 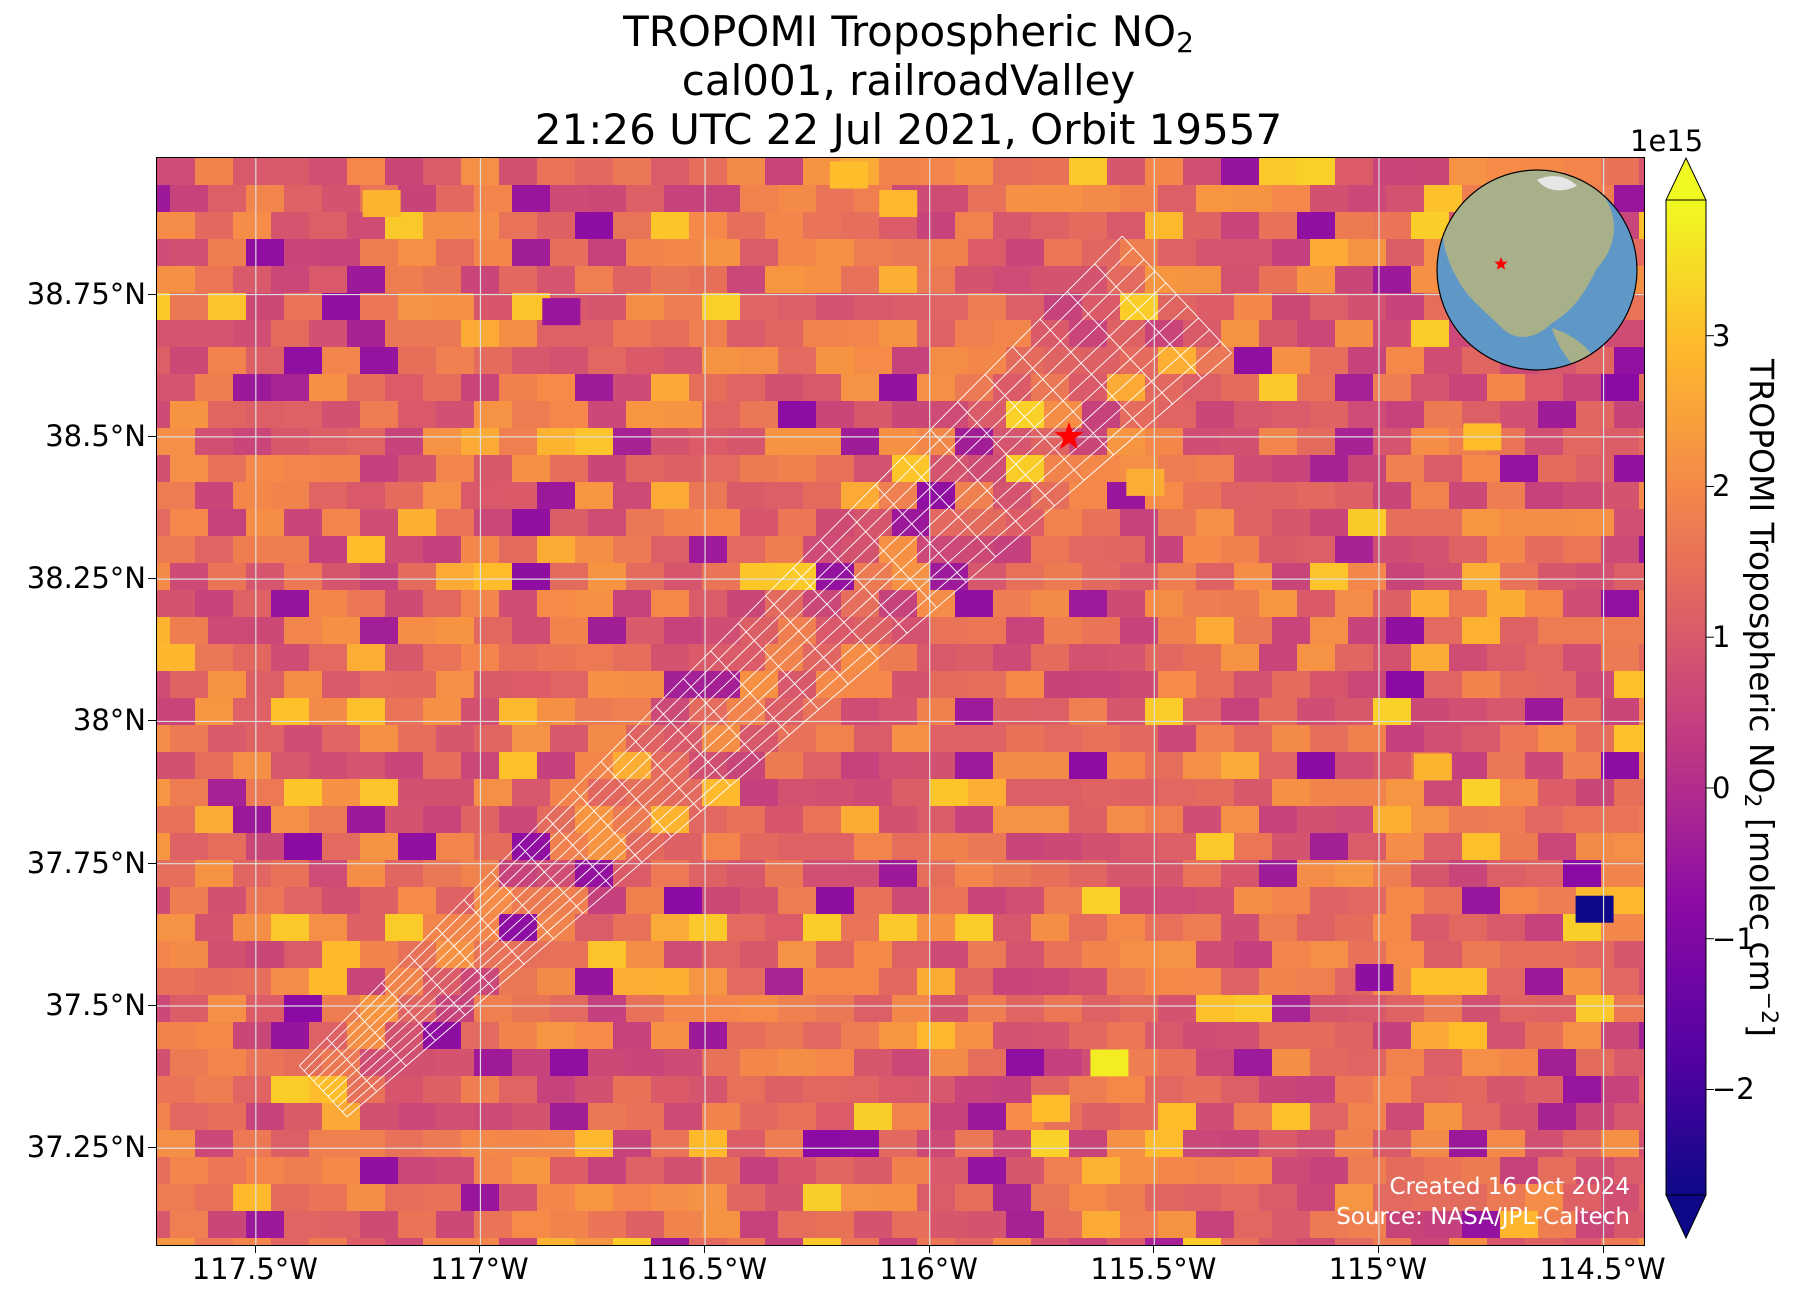 What do you see at coordinates (1721, 335) in the screenshot?
I see `colorbar-tick-label: 3` at bounding box center [1721, 335].